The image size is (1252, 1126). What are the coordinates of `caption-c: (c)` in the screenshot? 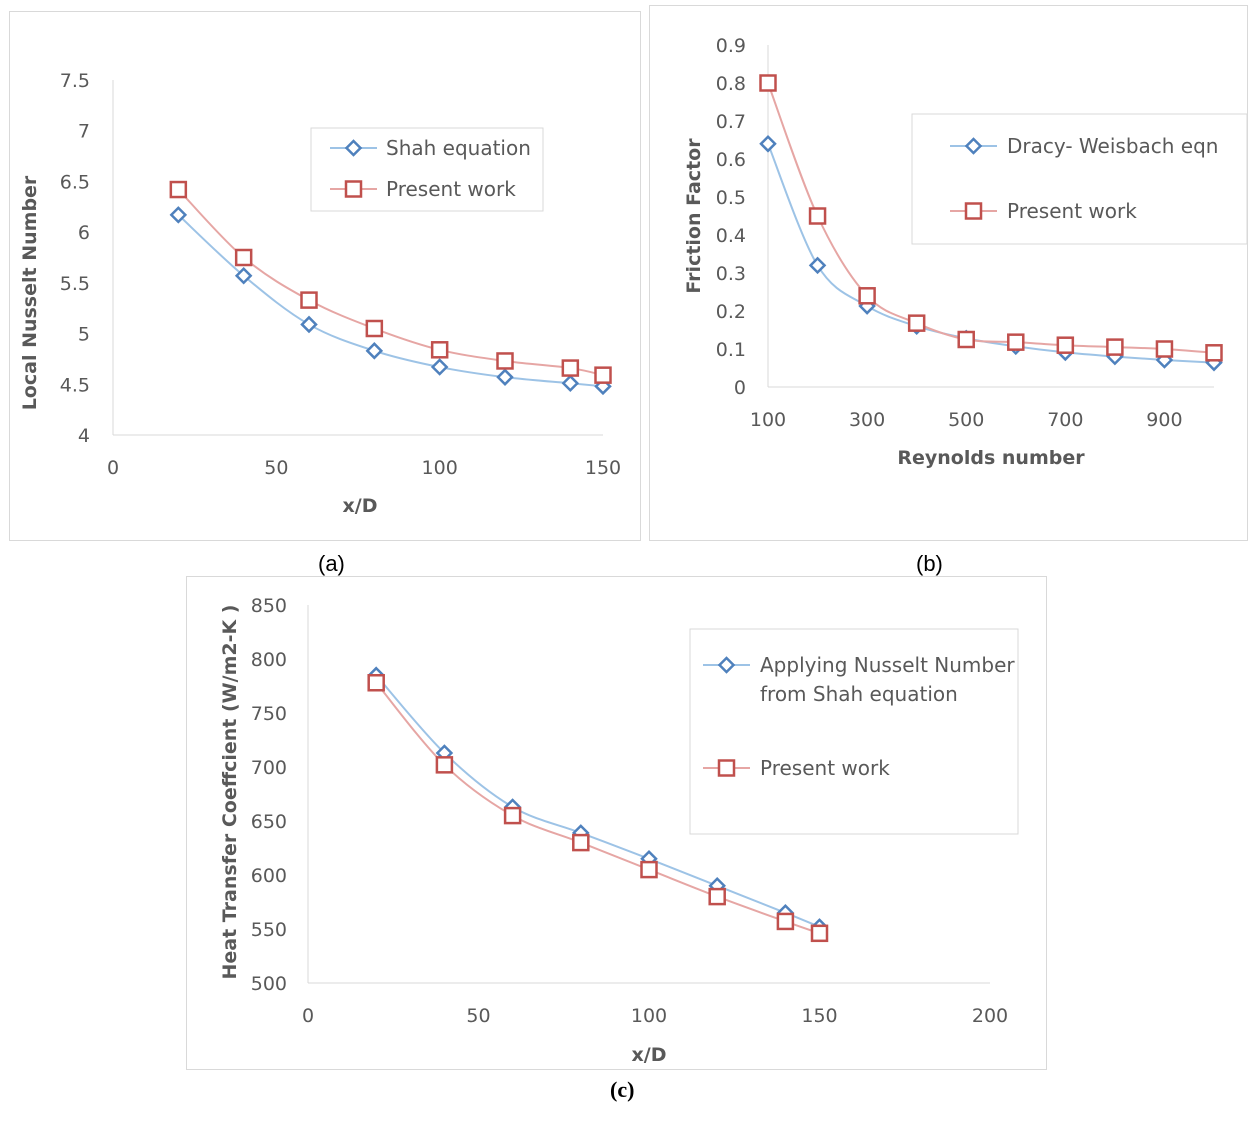 It's located at (622, 1089).